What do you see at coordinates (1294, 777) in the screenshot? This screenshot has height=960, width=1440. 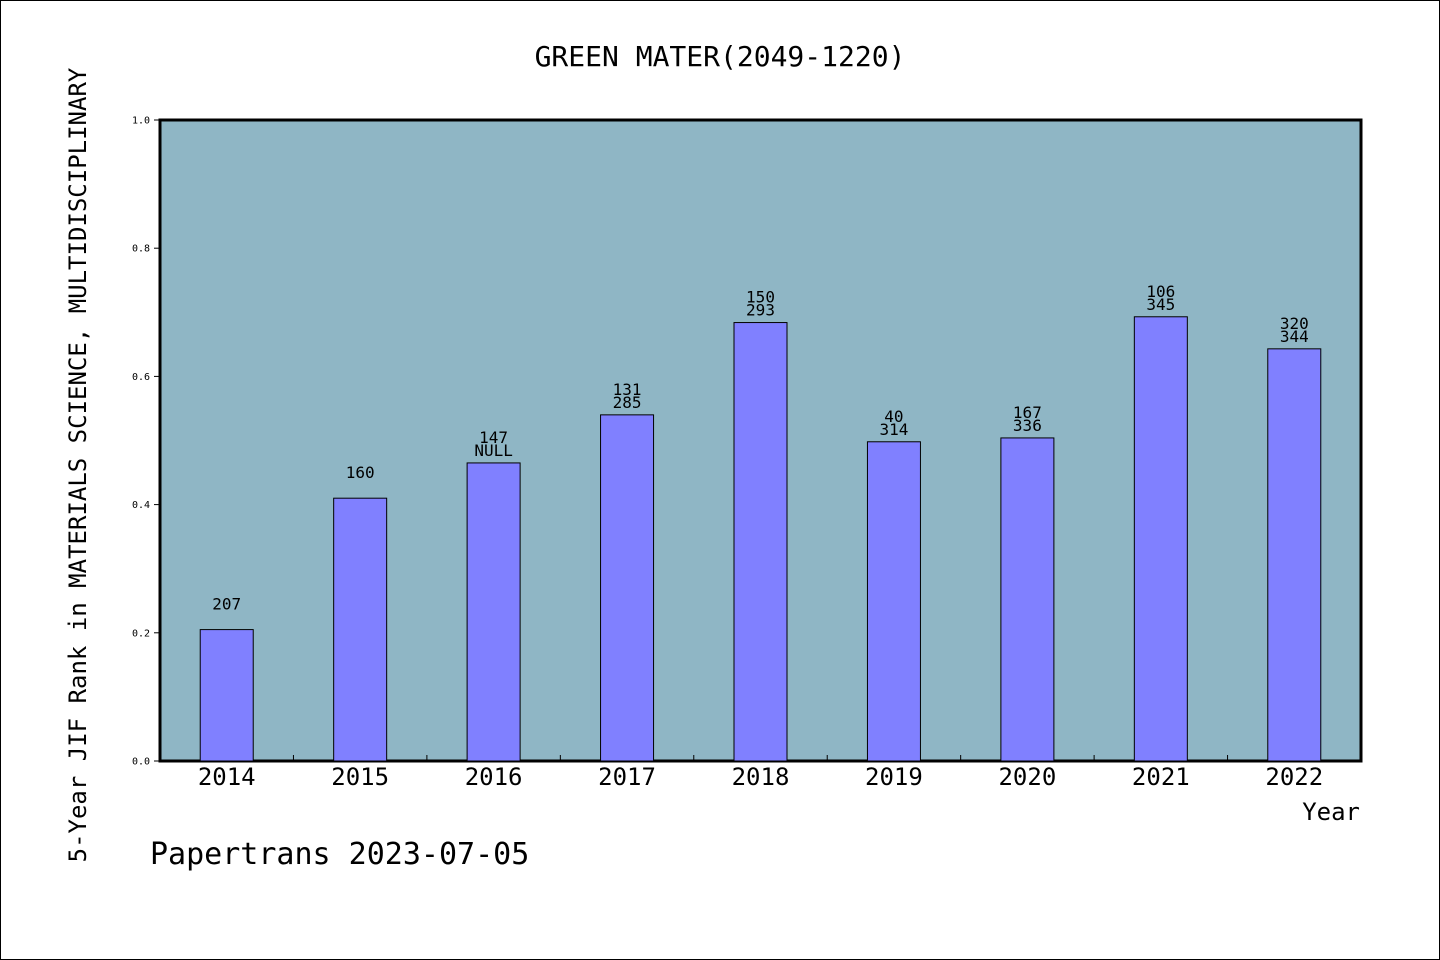 I see `x-tick-label-2022: 2022` at bounding box center [1294, 777].